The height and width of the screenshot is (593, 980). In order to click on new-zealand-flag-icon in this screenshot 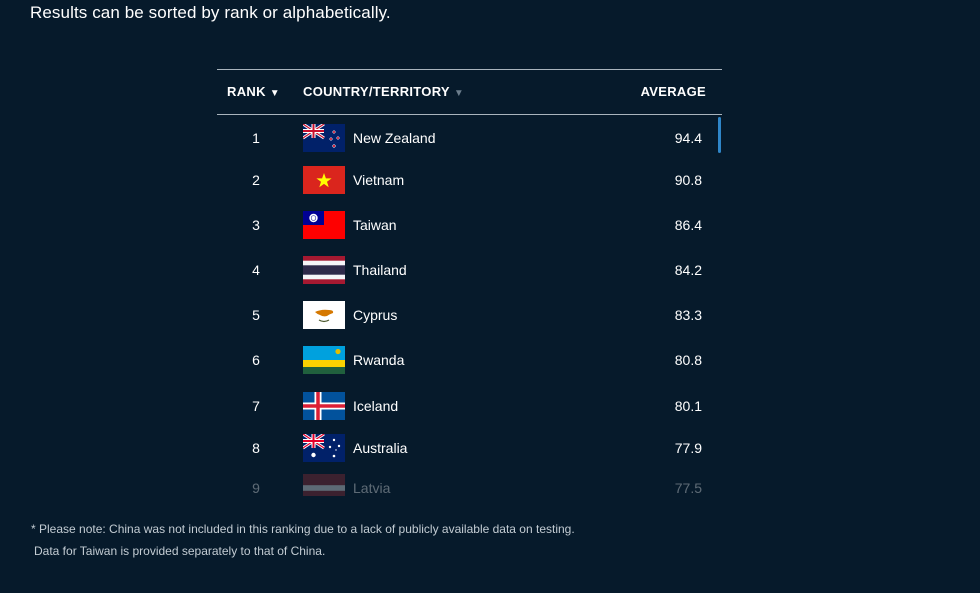, I will do `click(324, 138)`.